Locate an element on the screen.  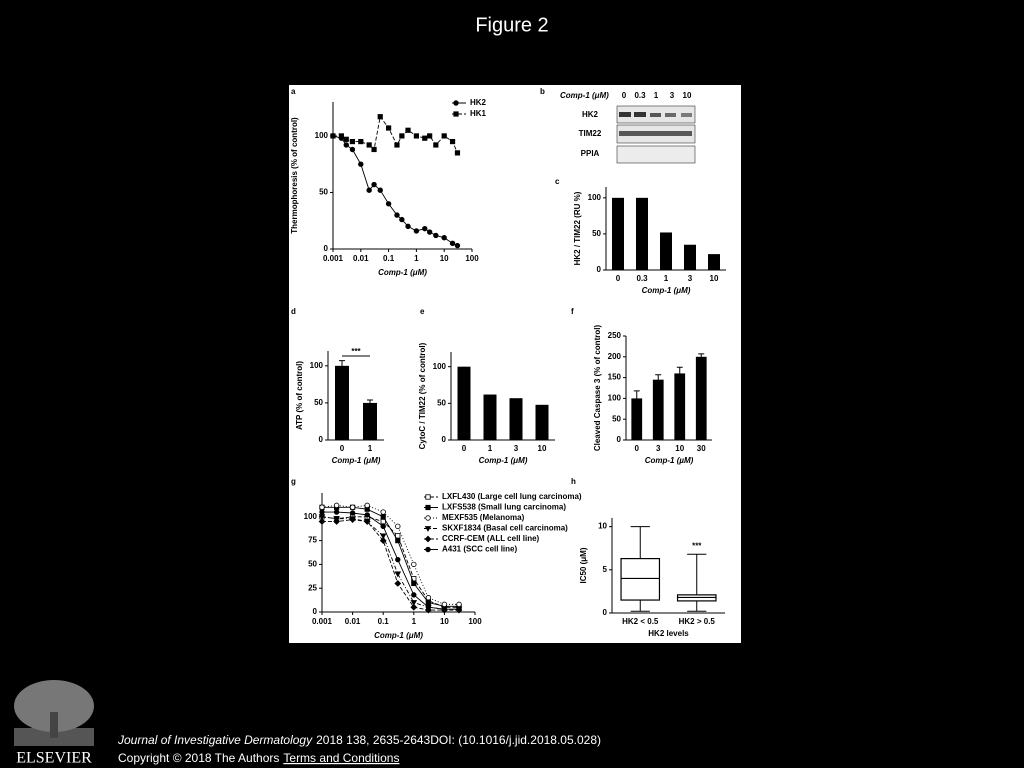
lane-label: 10 is located at coordinates (687, 95).